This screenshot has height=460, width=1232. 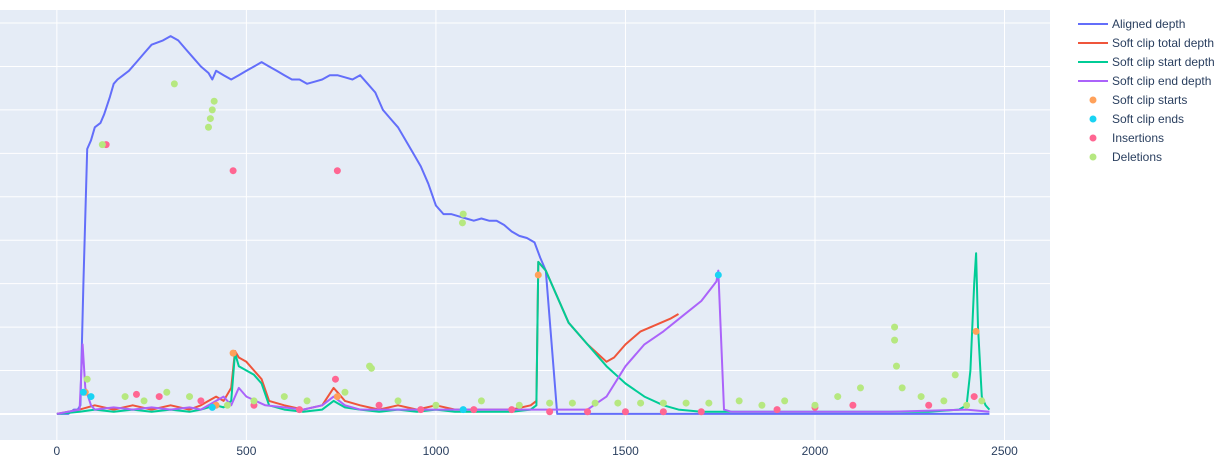 I want to click on legend-label: Deletions, so click(x=1137, y=157).